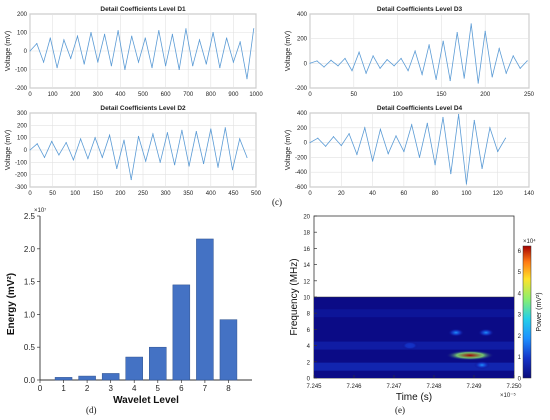 This screenshot has width=550, height=420. Describe the element at coordinates (420, 108) in the screenshot. I see `chart-title: Detail Coefficients Level D4` at that location.